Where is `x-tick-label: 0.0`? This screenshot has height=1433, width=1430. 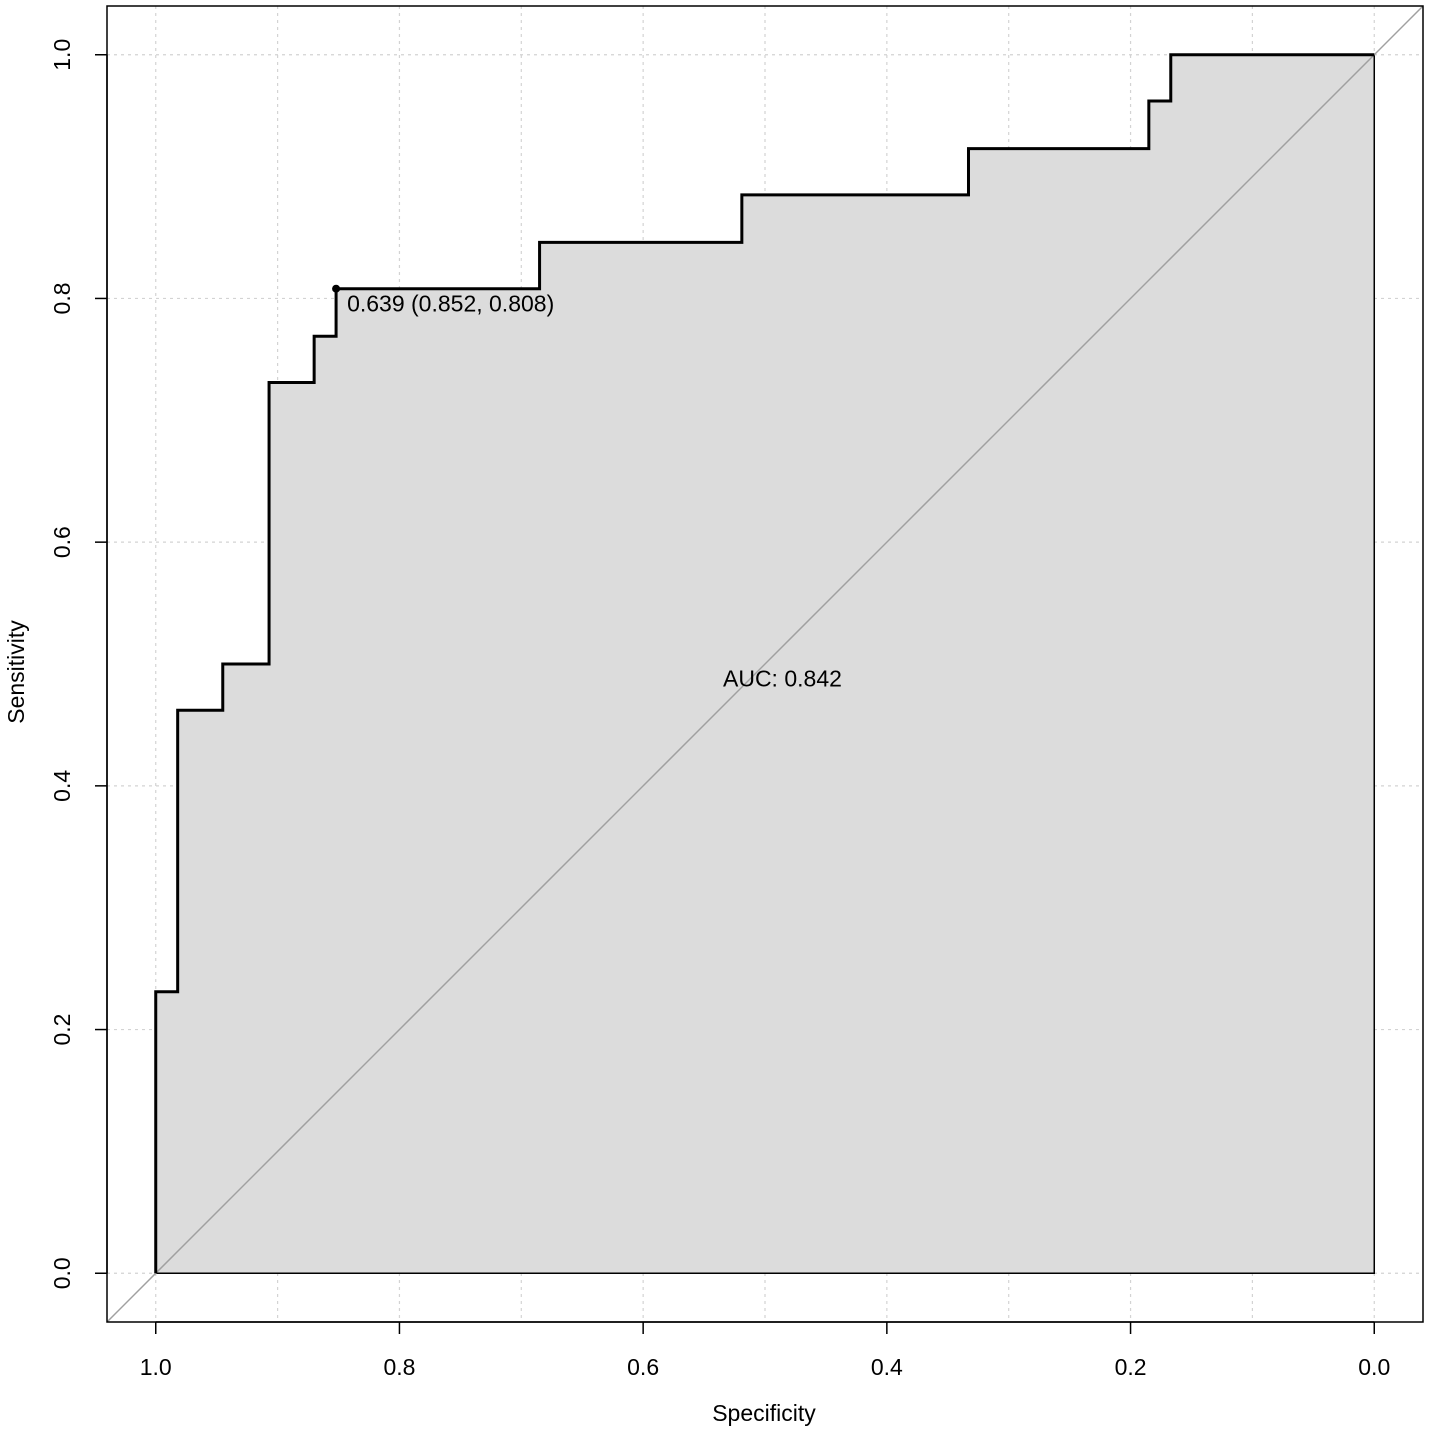 x-tick-label: 0.0 is located at coordinates (1374, 1367).